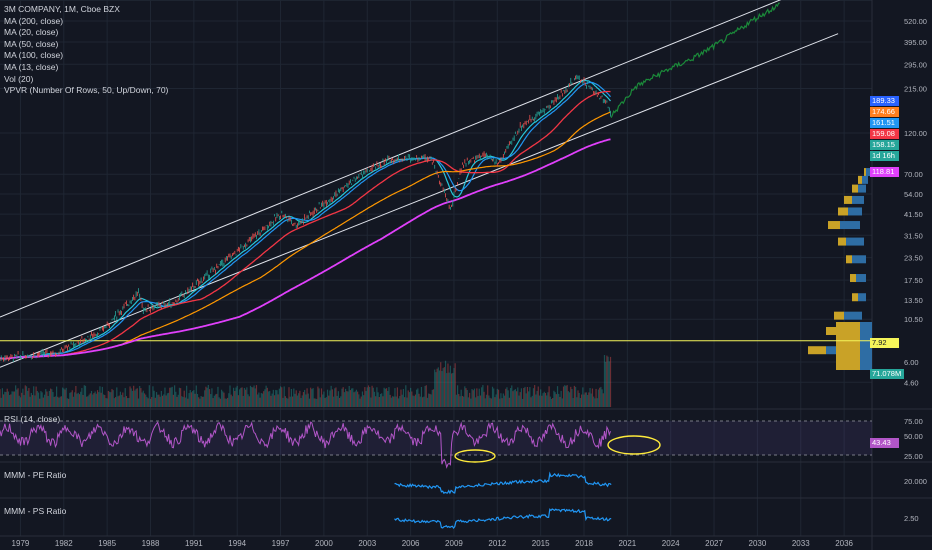 The width and height of the screenshot is (932, 550). I want to click on legend-ma200: MA (200, close), so click(34, 20).